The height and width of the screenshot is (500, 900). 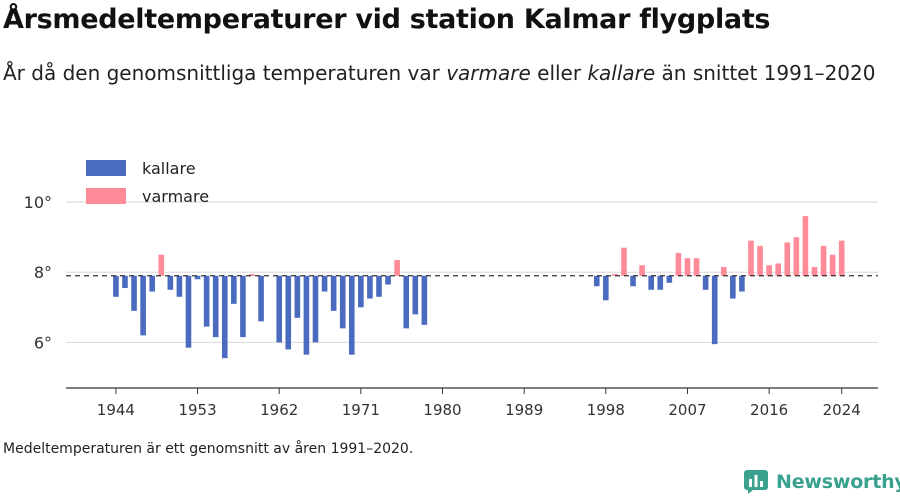 I want to click on subtitle-cold-word: kallare, so click(x=621, y=73).